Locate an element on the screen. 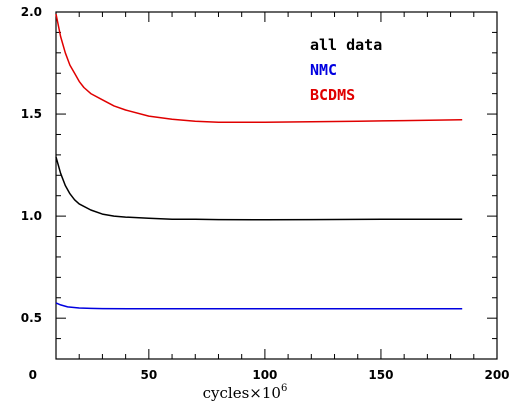  x-axis-title: cycles×106 is located at coordinates (245, 392).